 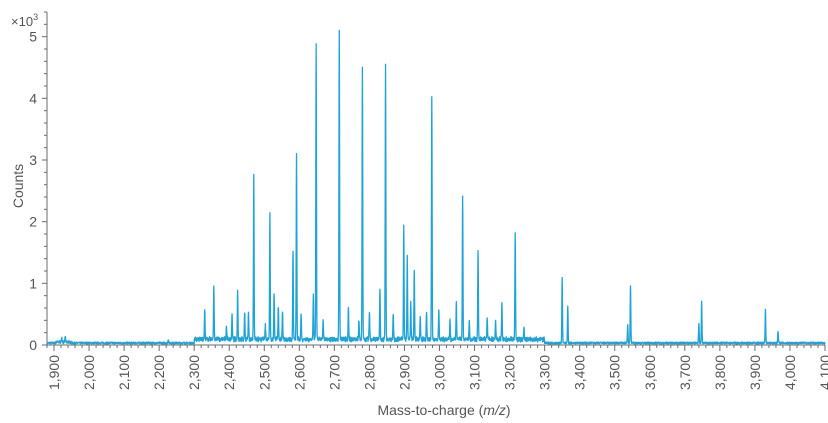 What do you see at coordinates (720, 372) in the screenshot?
I see `x-tick-label: 3,800` at bounding box center [720, 372].